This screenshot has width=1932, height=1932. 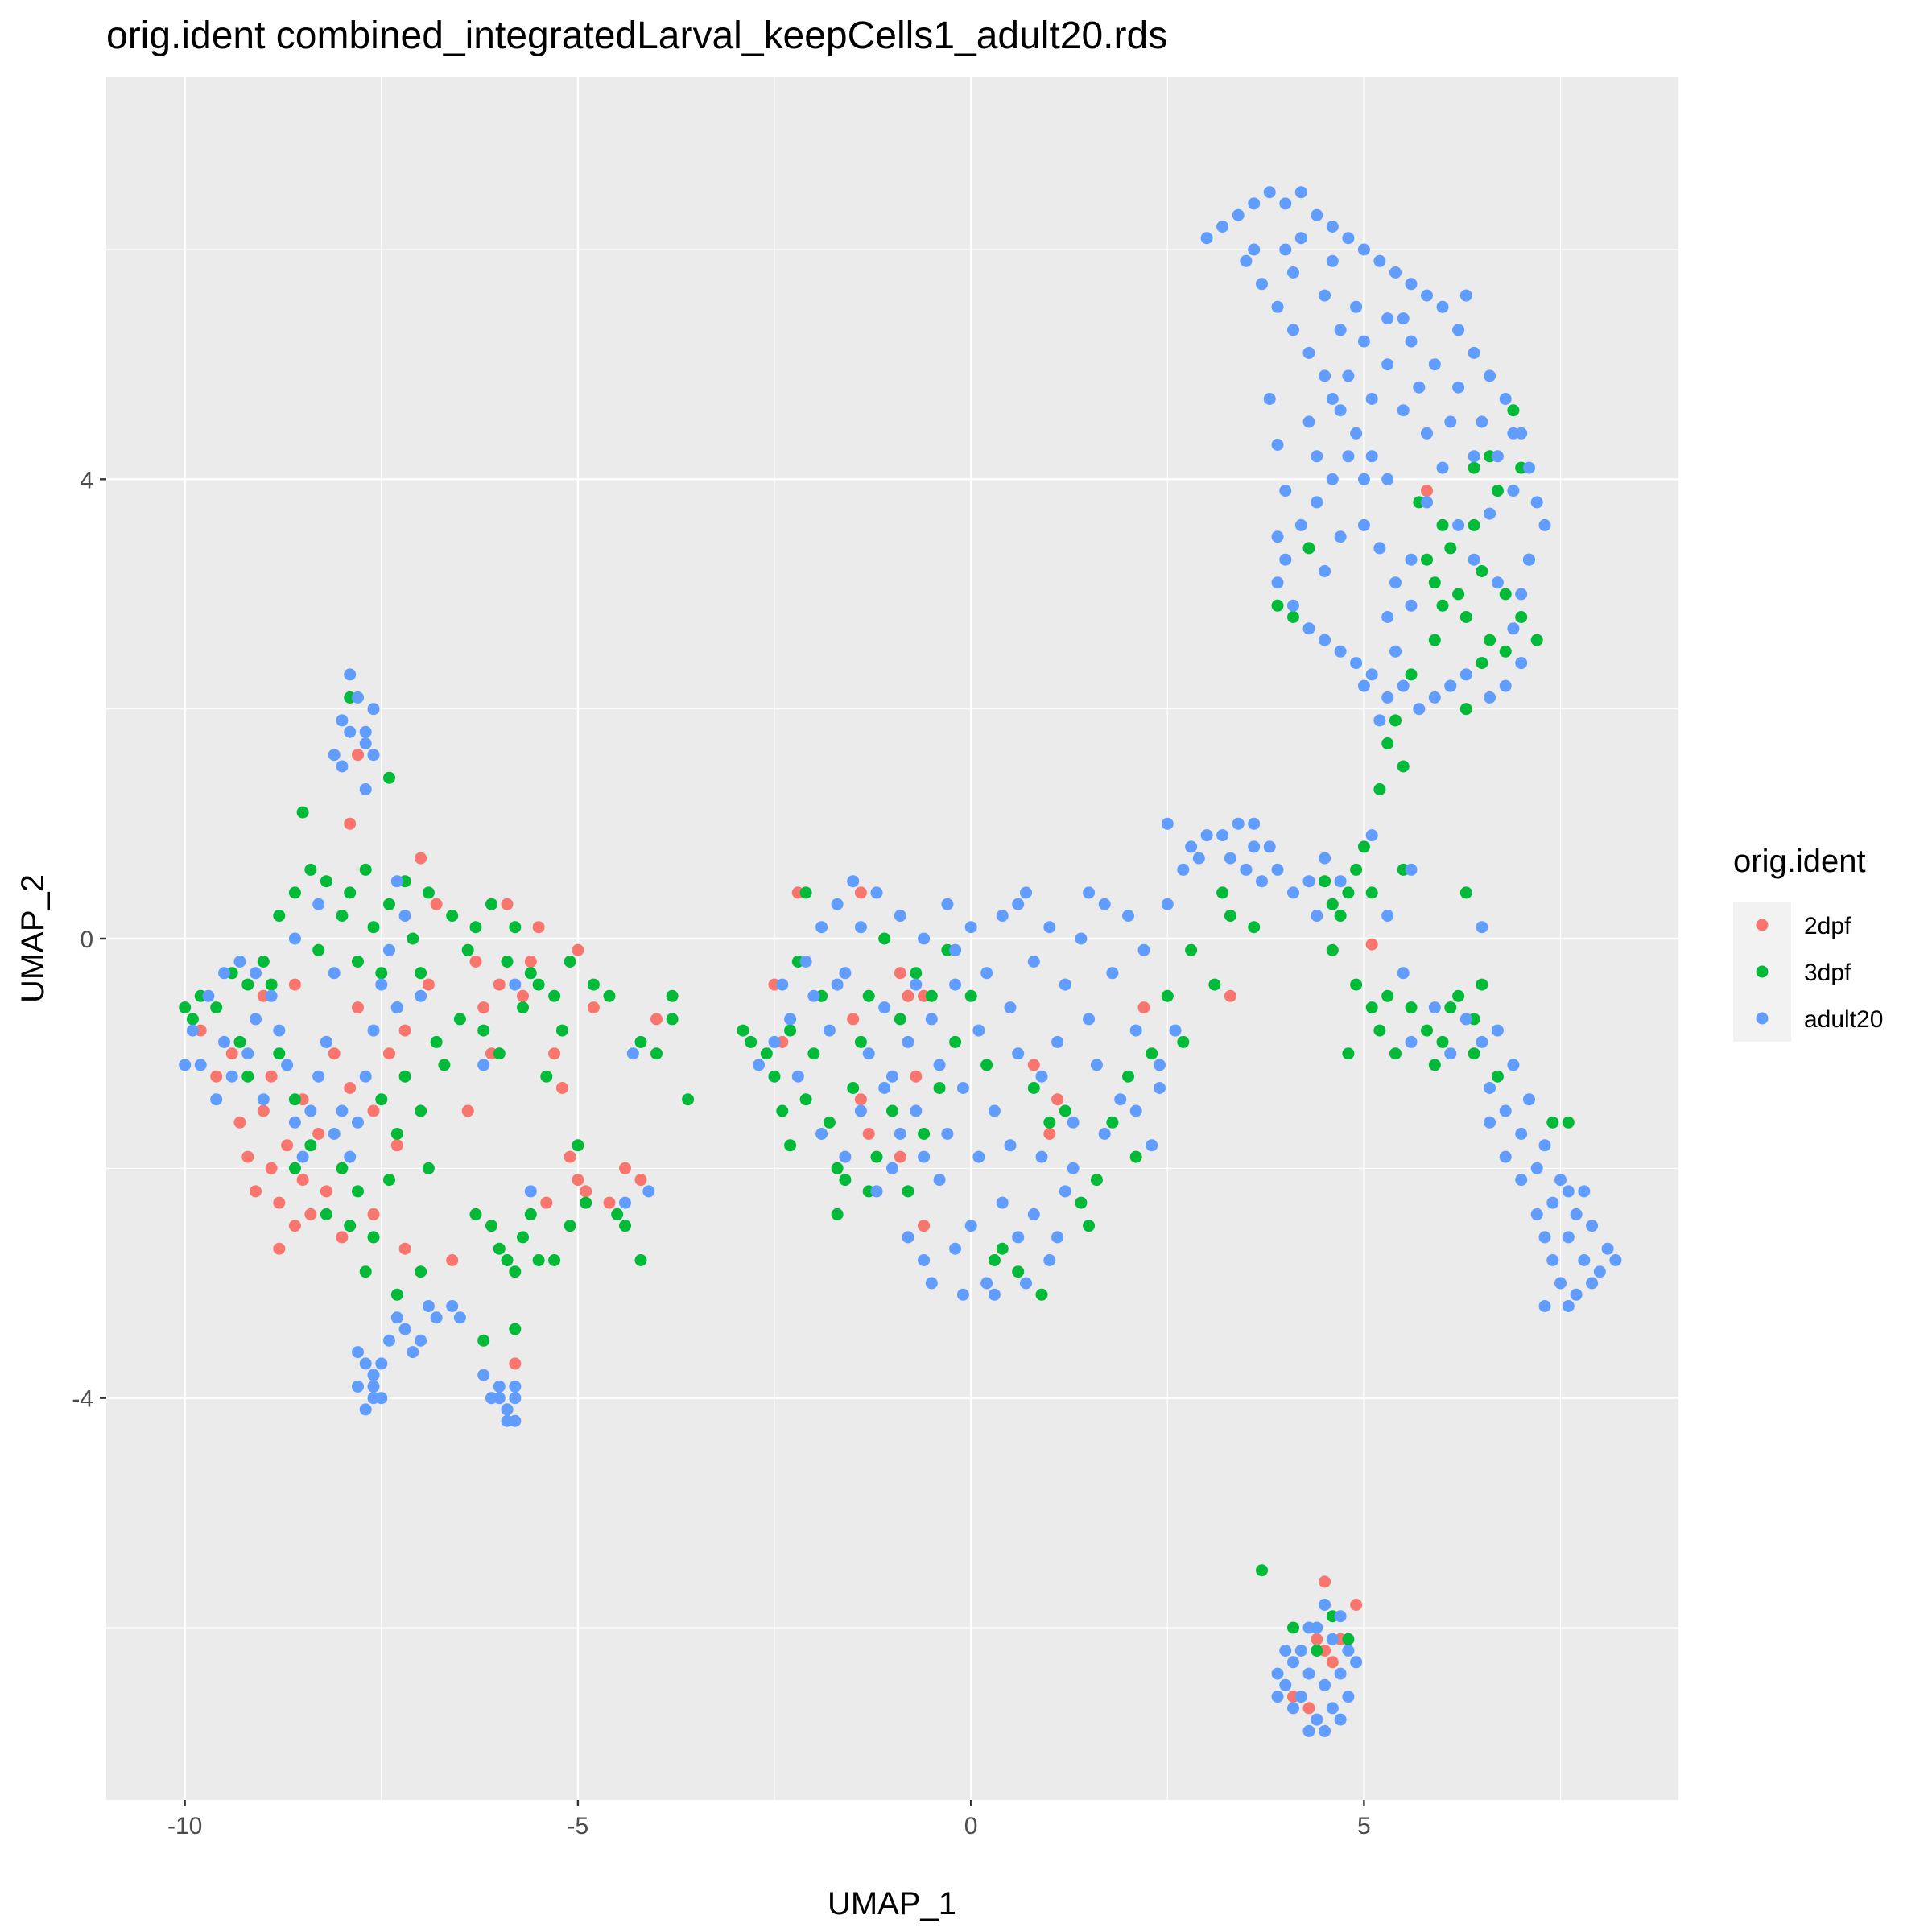 What do you see at coordinates (892, 1904) in the screenshot?
I see `x-axis-title: UMAP_1` at bounding box center [892, 1904].